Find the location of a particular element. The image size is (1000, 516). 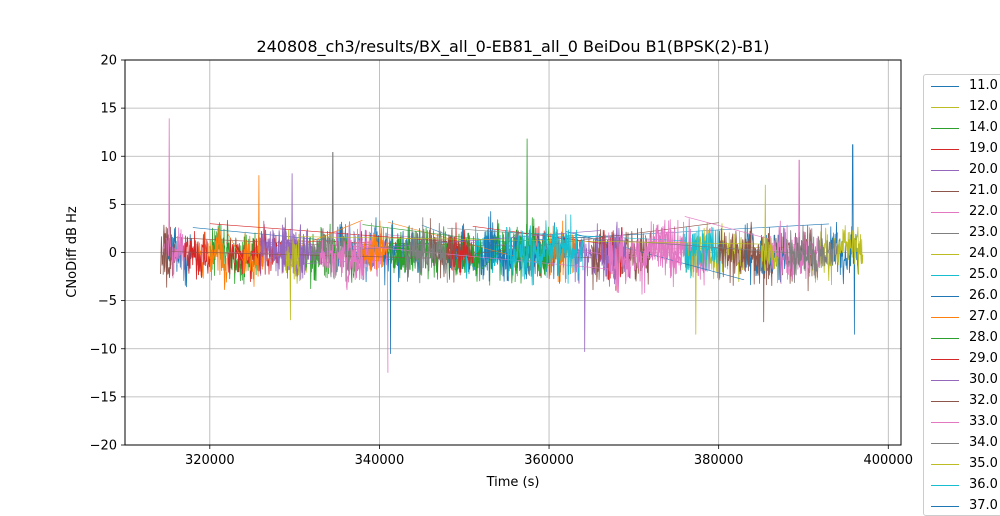

y-tick-label: 5 is located at coordinates (113, 205).